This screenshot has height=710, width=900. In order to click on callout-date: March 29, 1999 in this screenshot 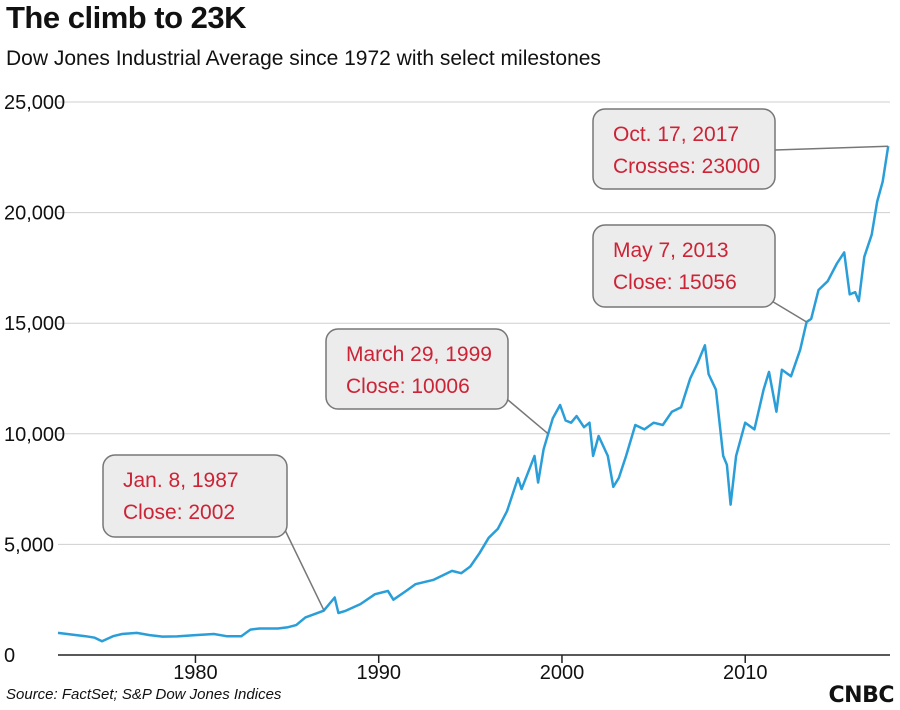, I will do `click(419, 354)`.